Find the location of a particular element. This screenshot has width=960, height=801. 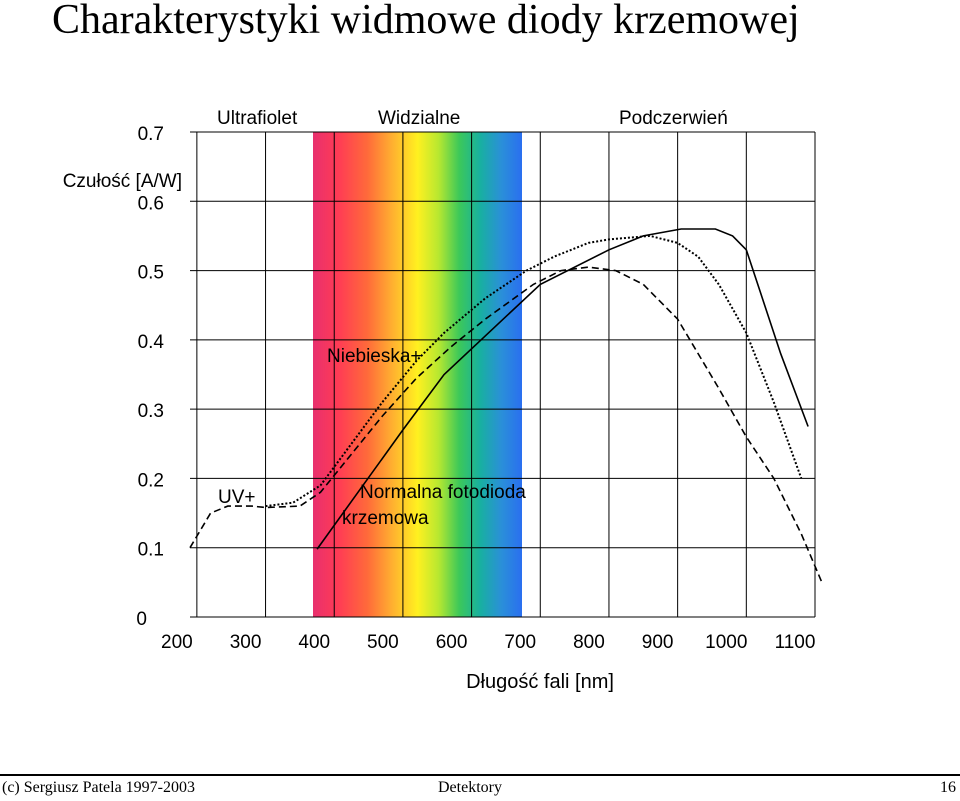

footer-divider is located at coordinates (480, 775).